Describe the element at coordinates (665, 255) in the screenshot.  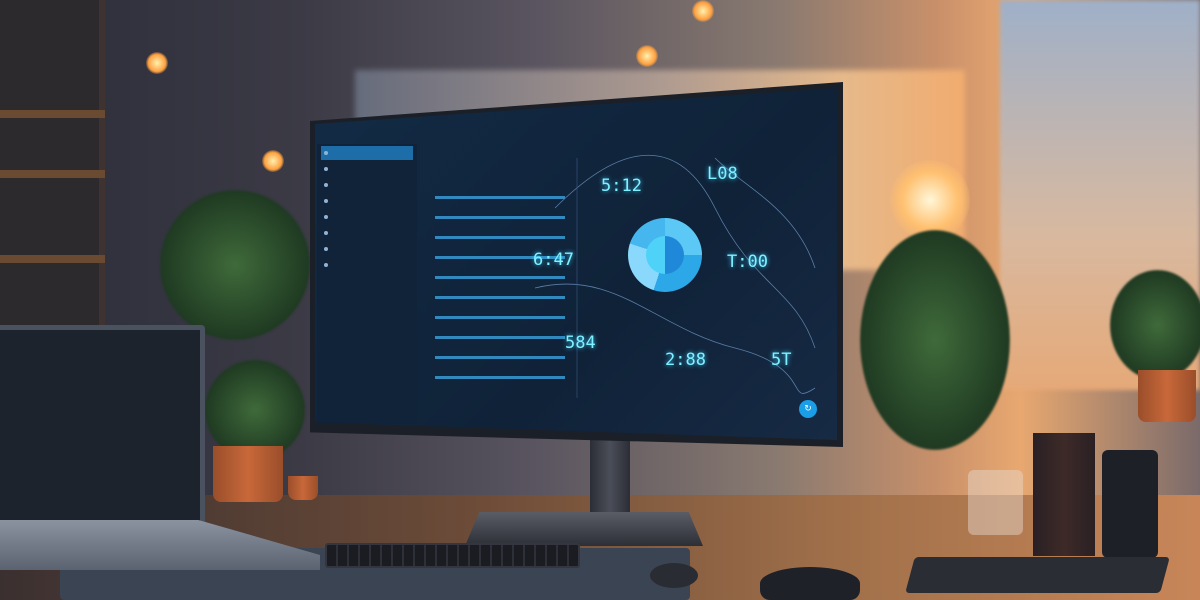
I see `donut-chart-inner` at that location.